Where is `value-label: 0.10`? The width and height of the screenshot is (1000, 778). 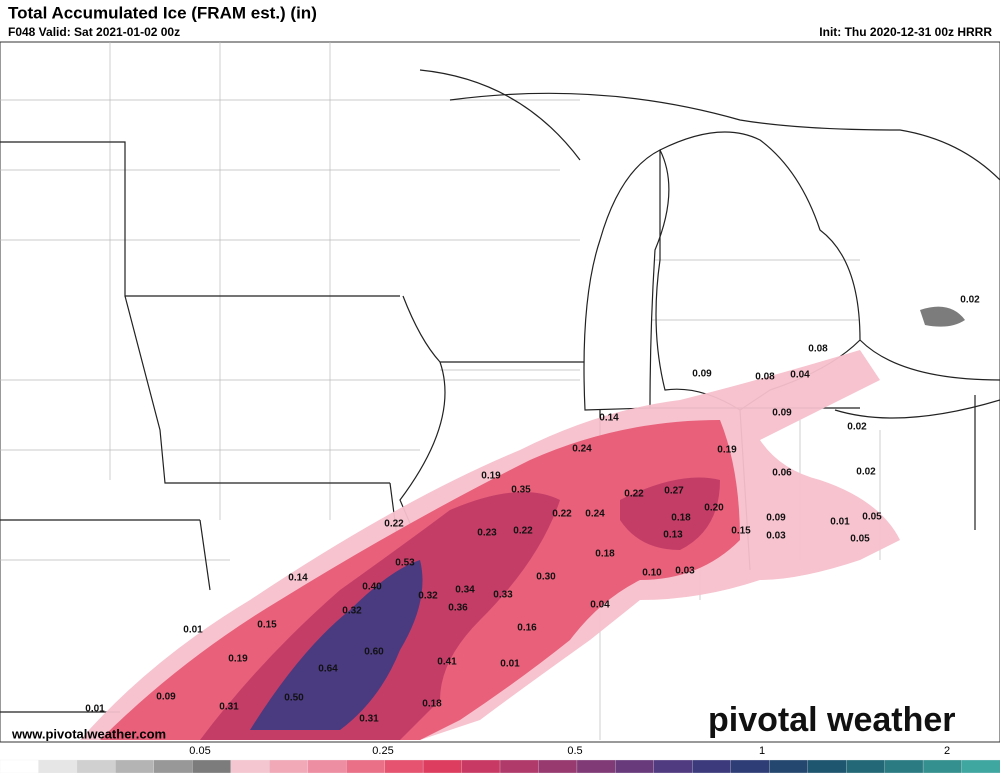 value-label: 0.10 is located at coordinates (652, 573).